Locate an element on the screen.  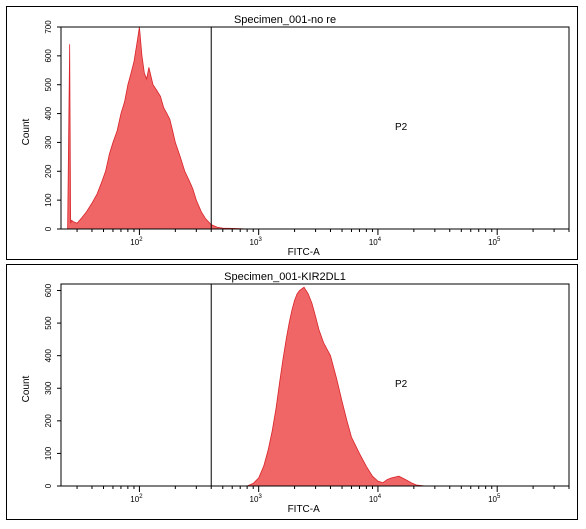
chart-title: Specimen_001-no re is located at coordinates (285, 20).